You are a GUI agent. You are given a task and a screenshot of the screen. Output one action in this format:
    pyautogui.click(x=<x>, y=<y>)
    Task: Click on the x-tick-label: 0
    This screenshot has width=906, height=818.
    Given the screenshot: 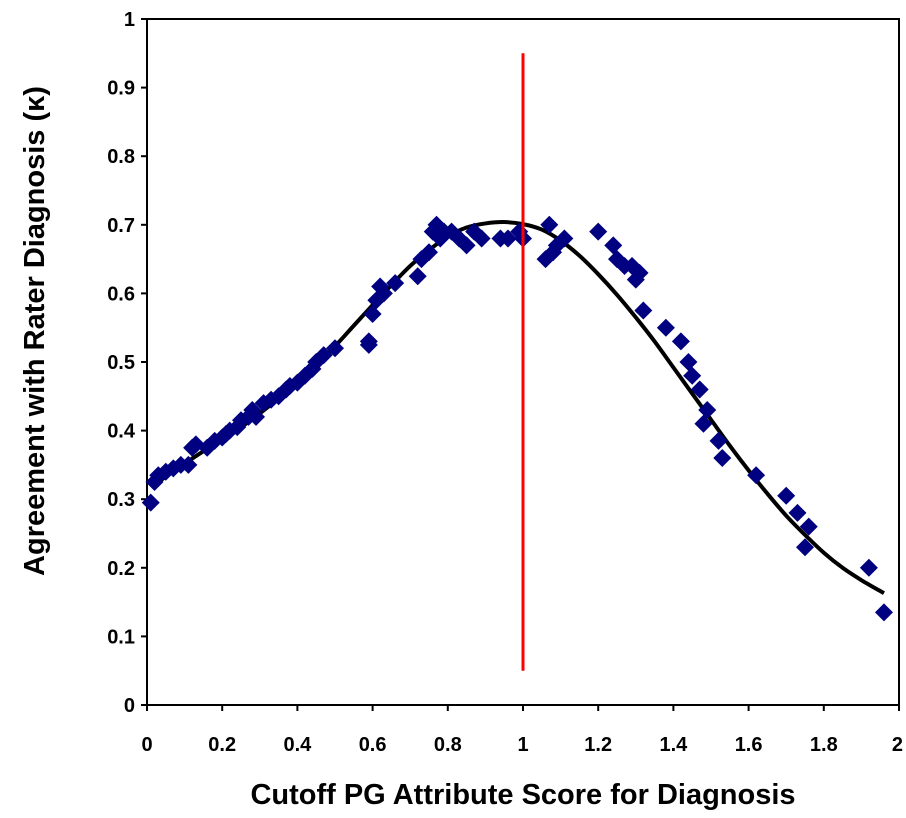 What is the action you would take?
    pyautogui.click(x=146, y=745)
    